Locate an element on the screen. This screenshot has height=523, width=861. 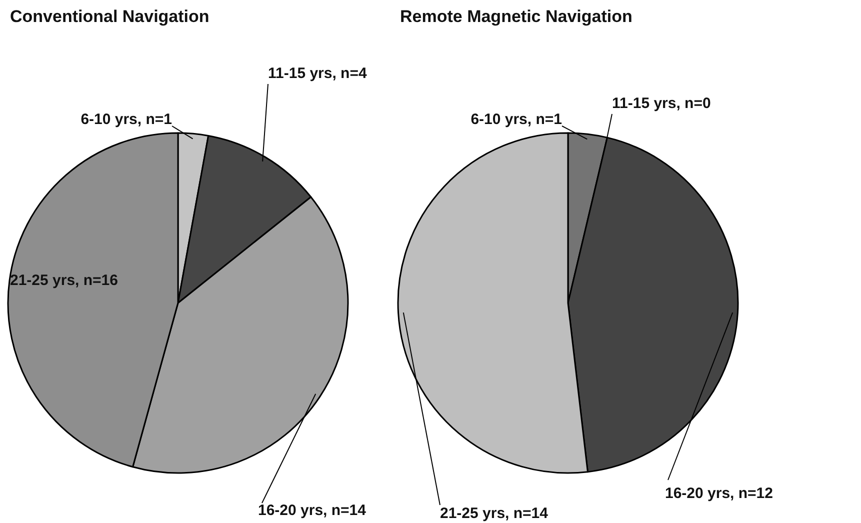
chart-title: Remote Magnetic Navigation is located at coordinates (516, 16).